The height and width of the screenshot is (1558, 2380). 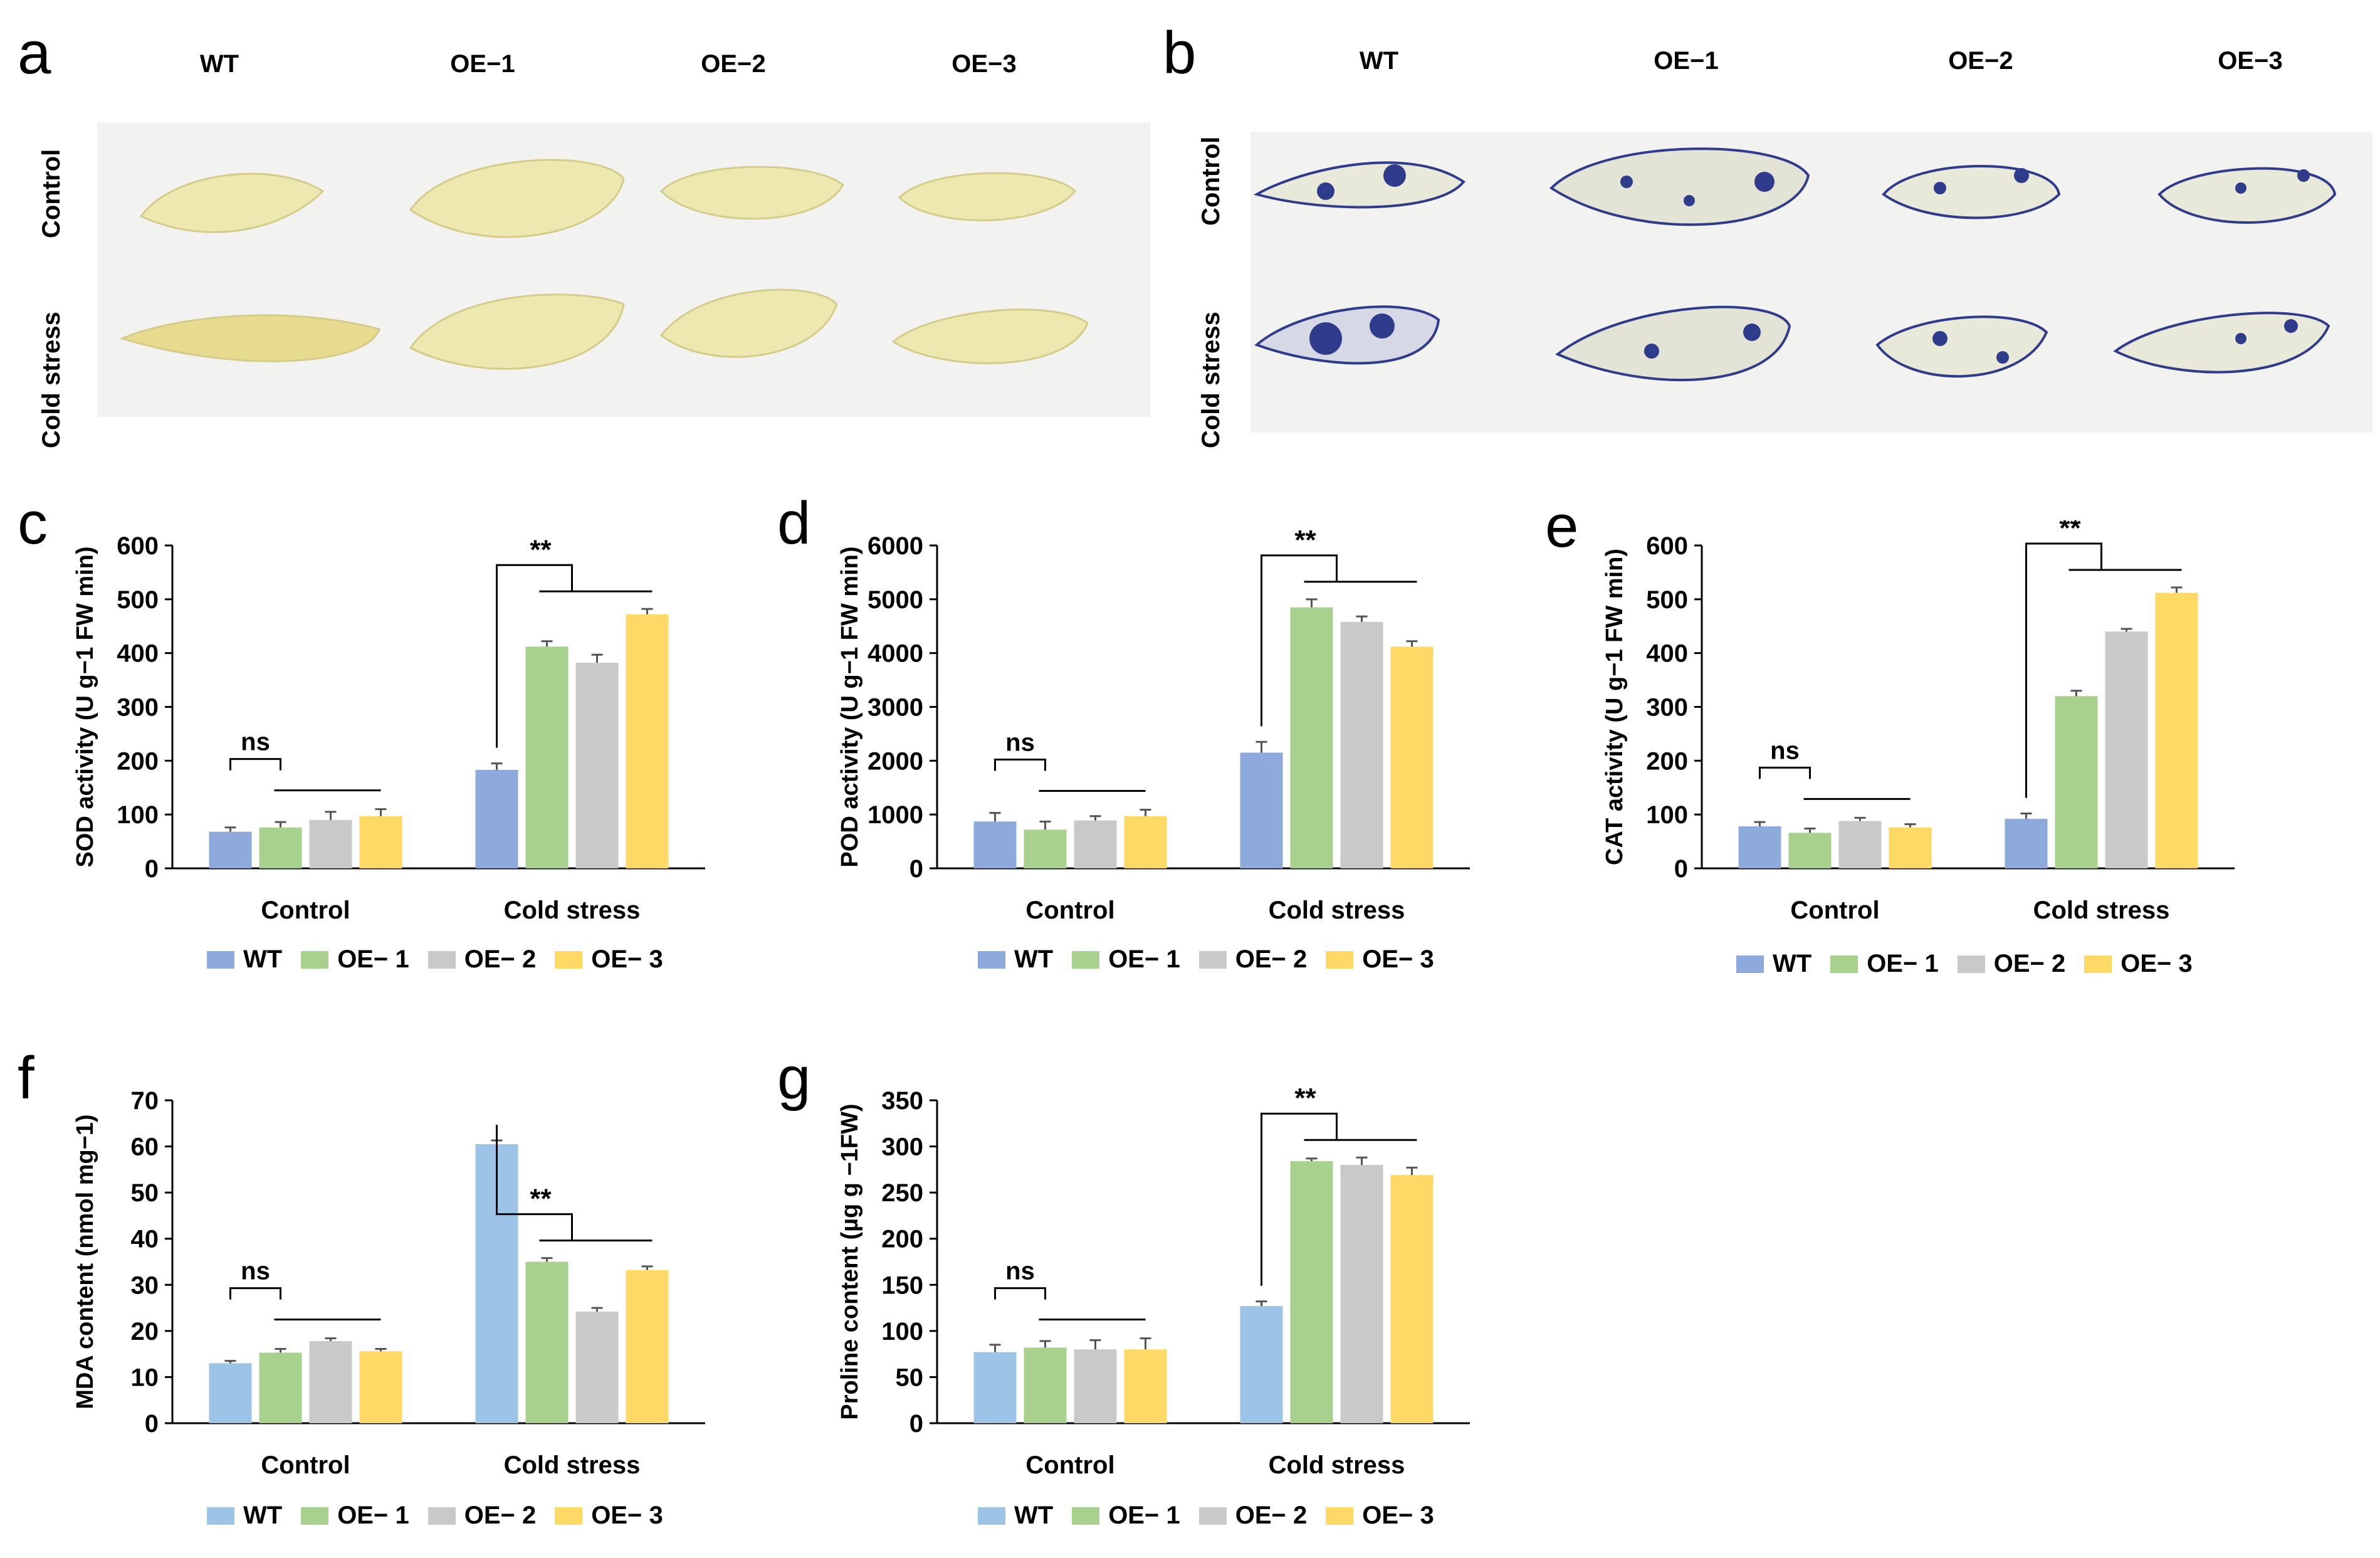 What do you see at coordinates (1686, 61) in the screenshot?
I see `photo-b-col-oe1: OE−1` at bounding box center [1686, 61].